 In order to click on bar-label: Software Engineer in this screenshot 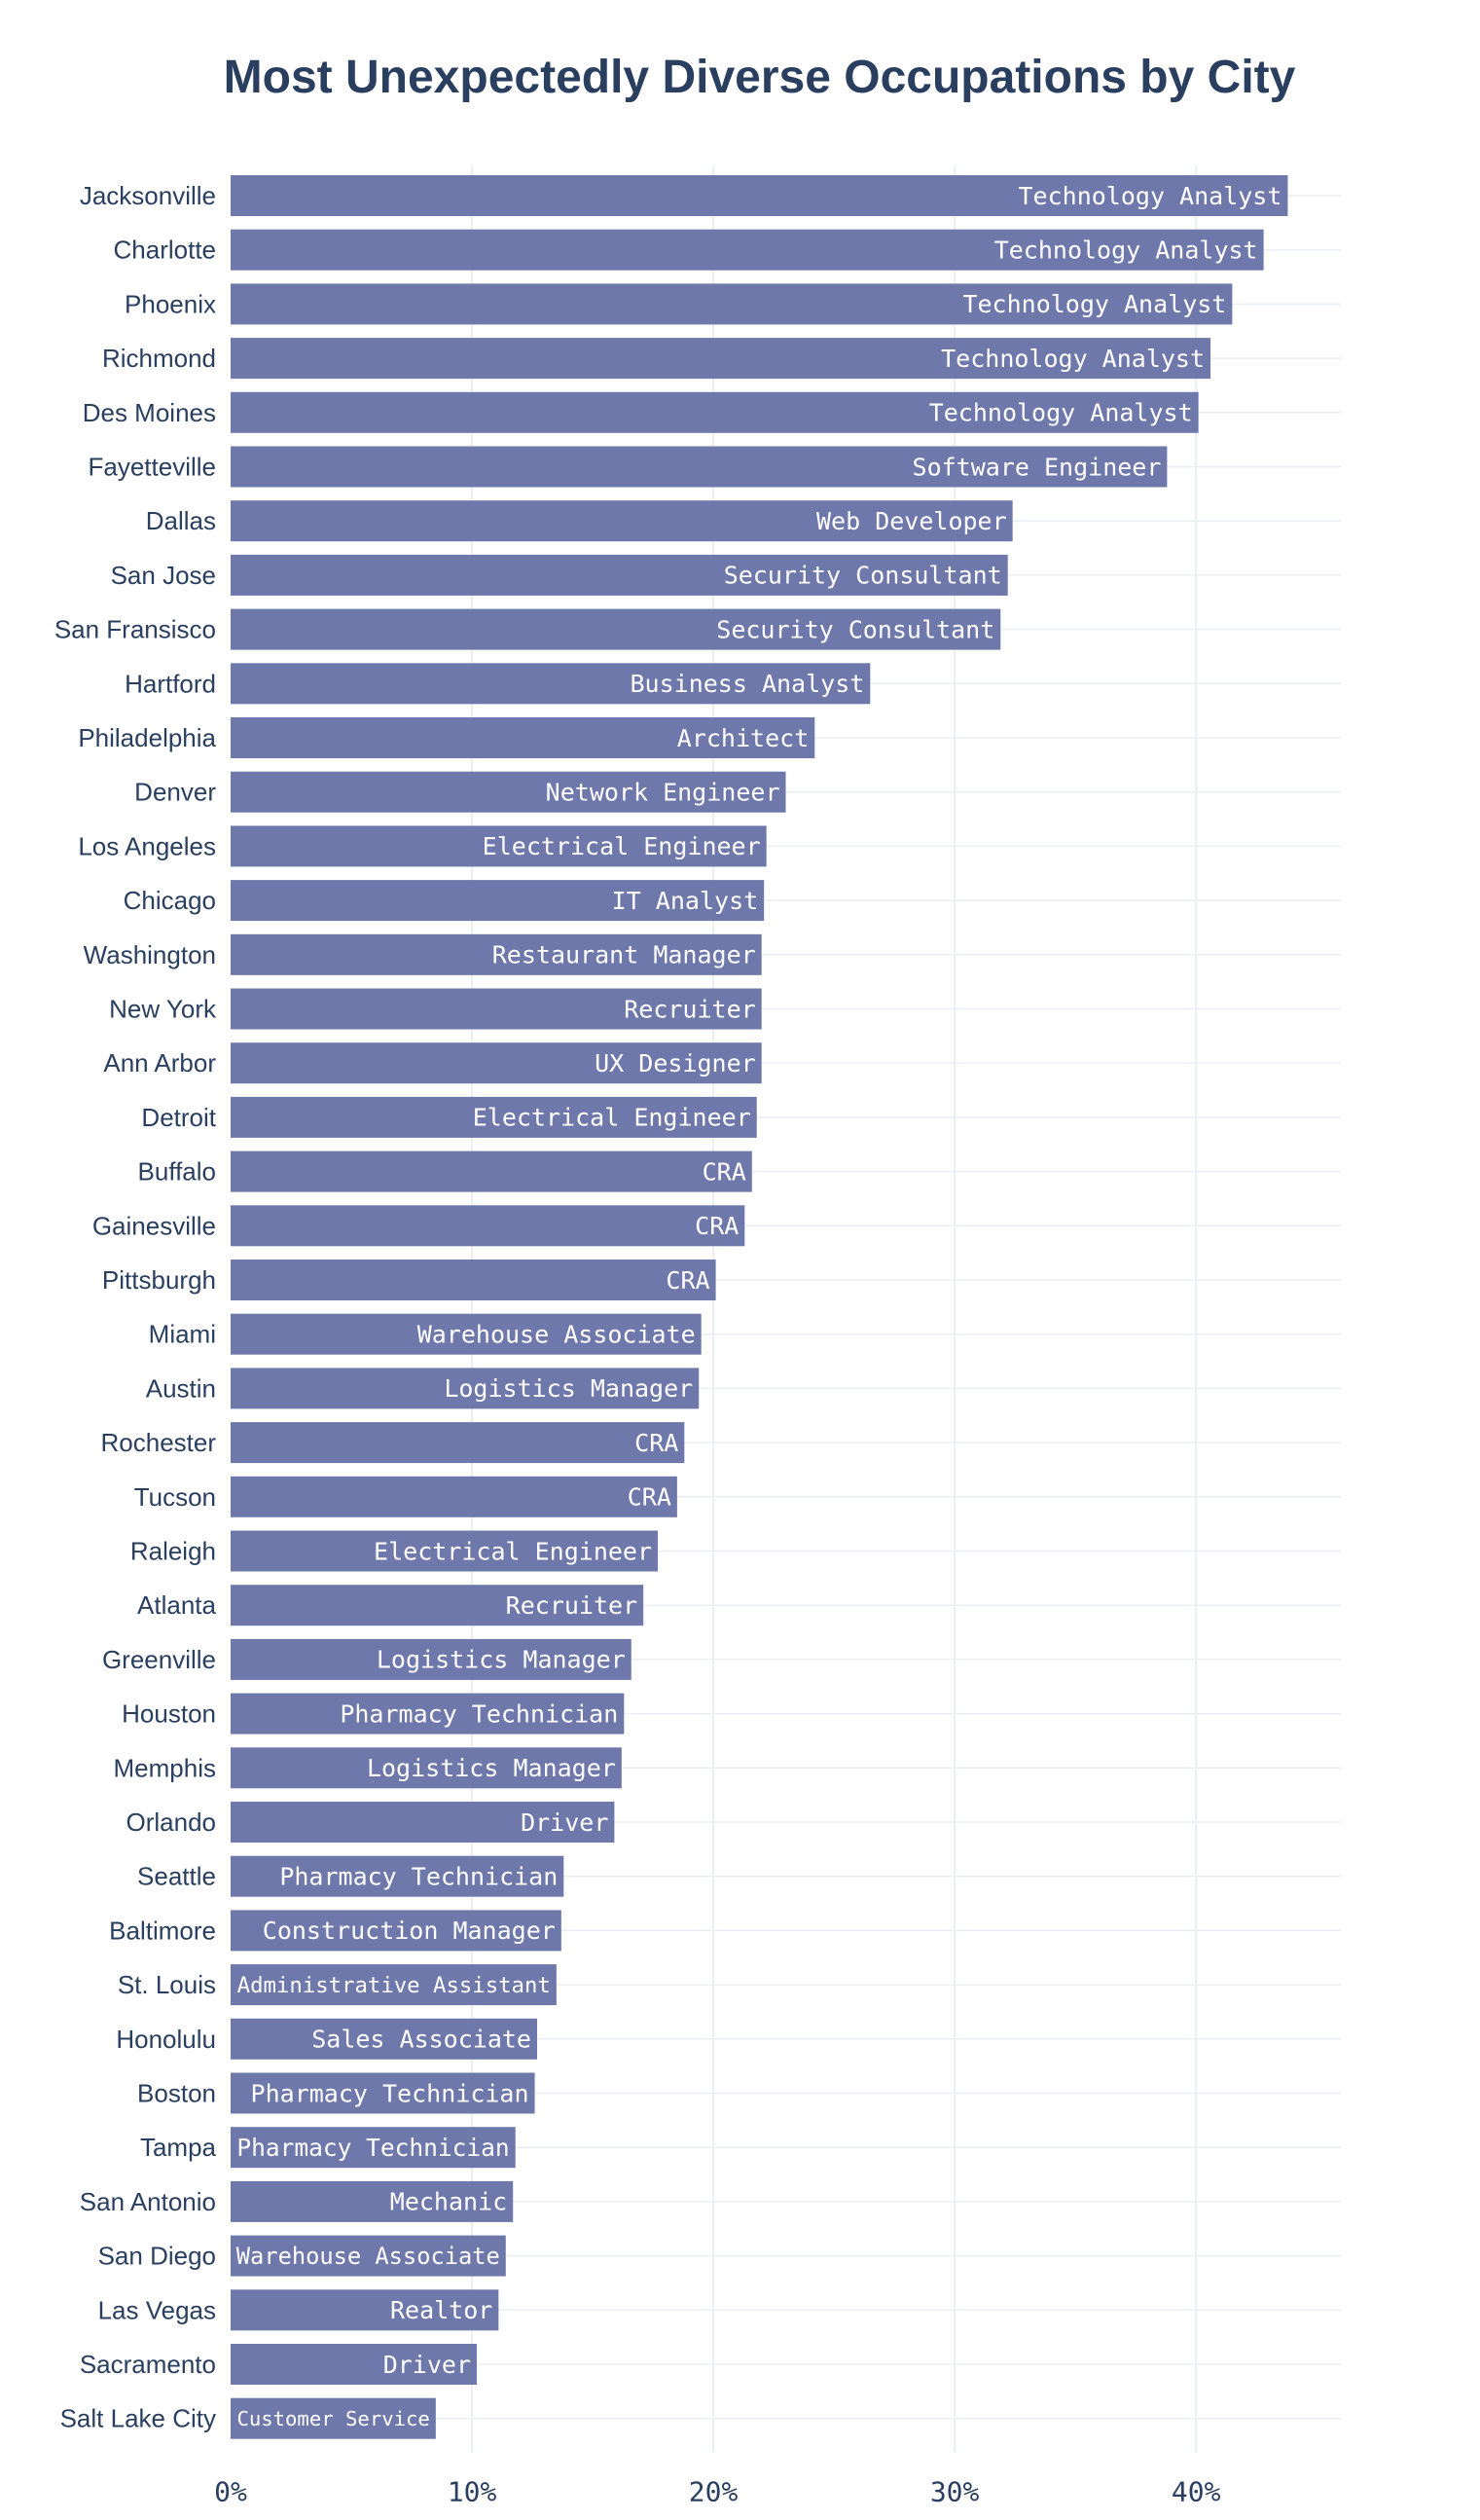, I will do `click(1038, 467)`.